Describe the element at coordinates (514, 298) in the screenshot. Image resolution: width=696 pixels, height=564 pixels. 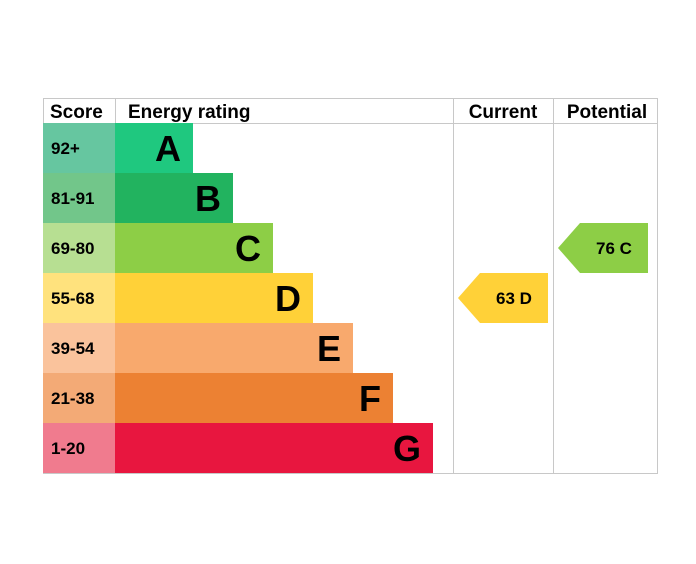
I see `current-rating-label: 63 D` at that location.